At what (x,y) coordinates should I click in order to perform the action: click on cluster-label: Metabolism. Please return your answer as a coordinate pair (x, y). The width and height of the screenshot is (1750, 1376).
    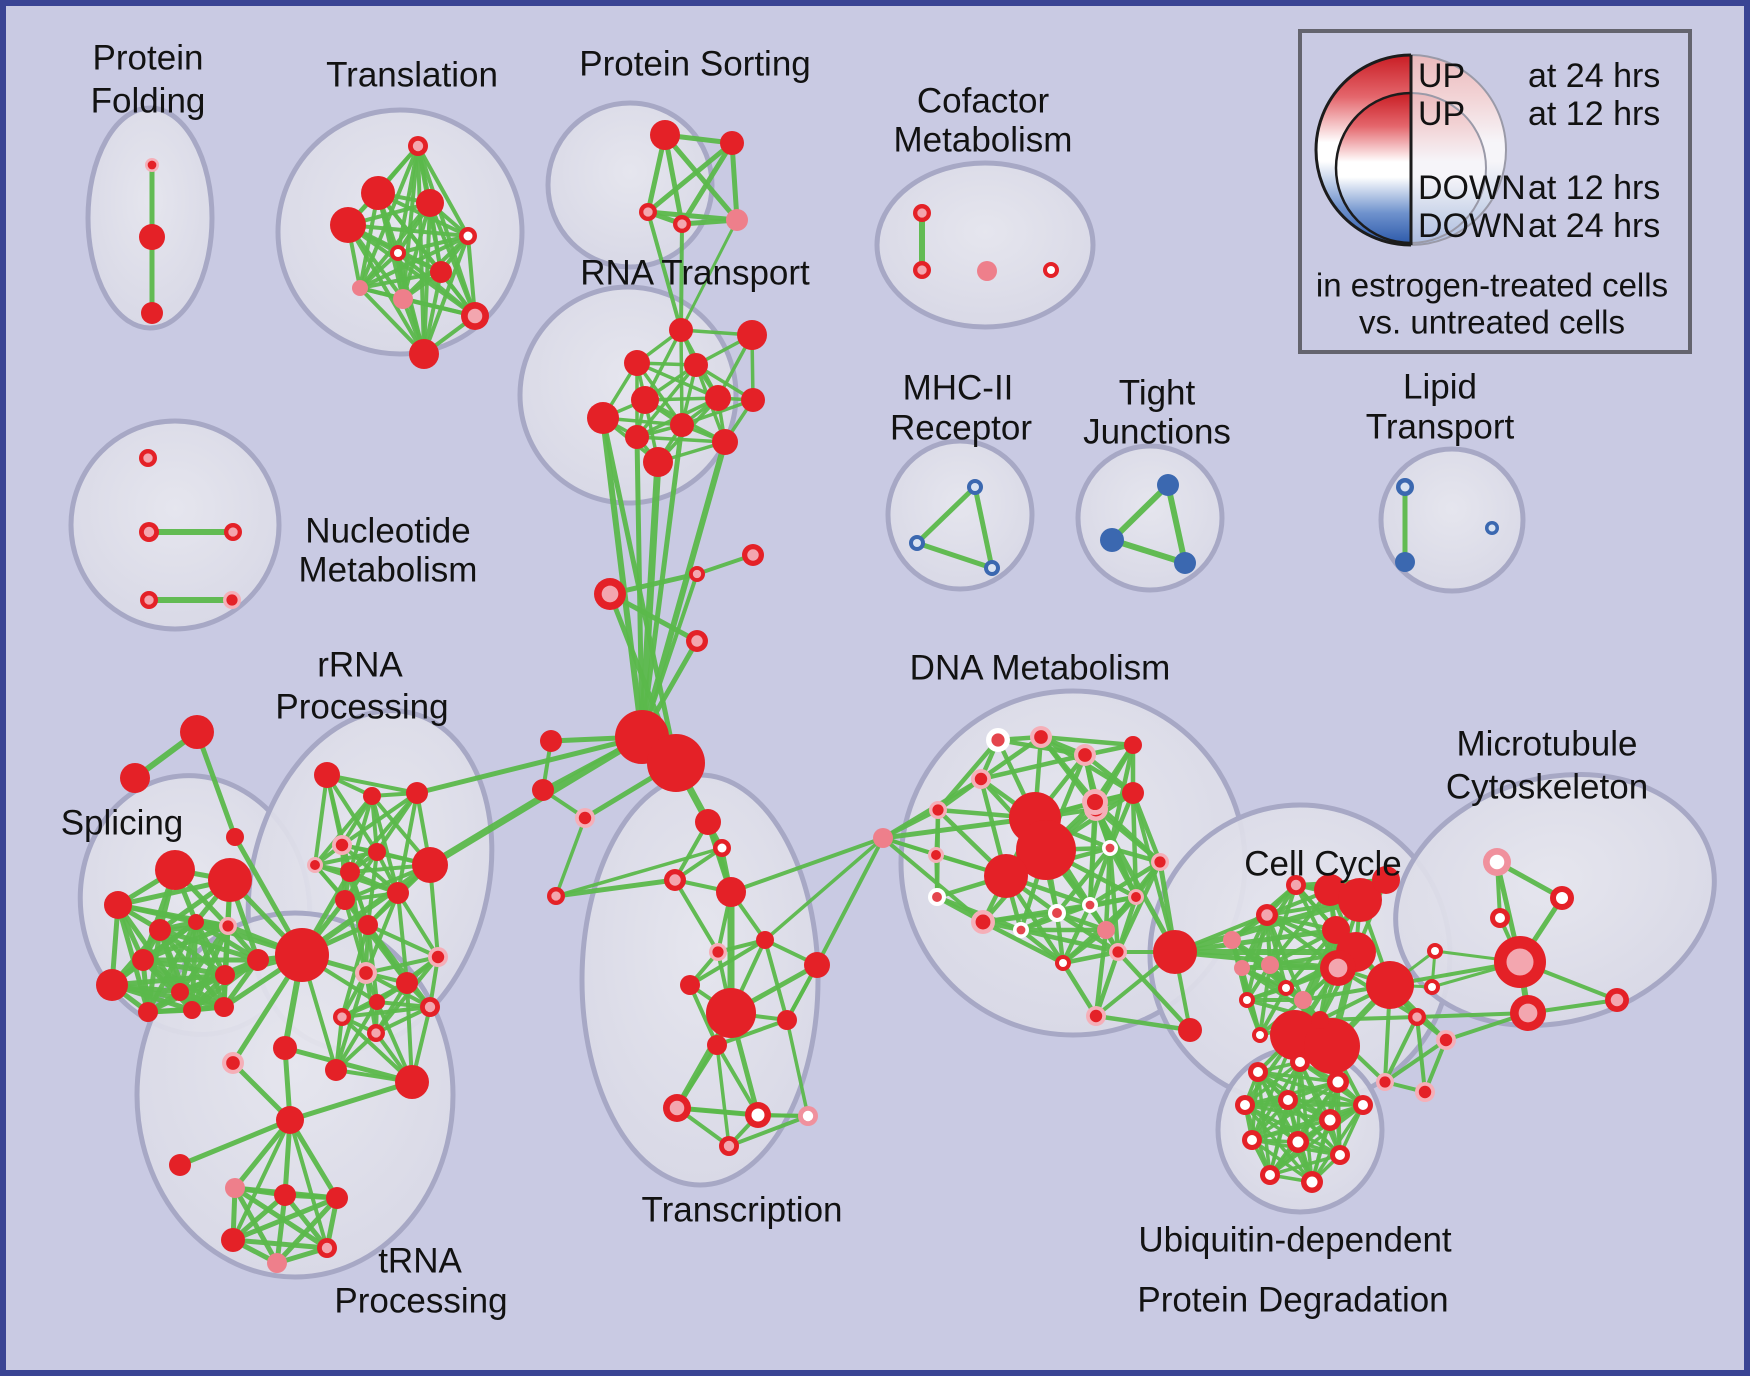
    Looking at the image, I should click on (983, 139).